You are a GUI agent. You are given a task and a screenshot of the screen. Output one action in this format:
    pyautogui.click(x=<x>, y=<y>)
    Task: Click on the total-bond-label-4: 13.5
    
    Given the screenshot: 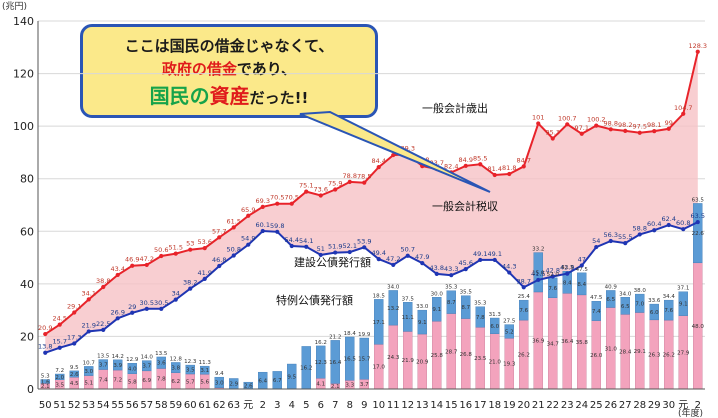 What is the action you would take?
    pyautogui.click(x=103, y=357)
    